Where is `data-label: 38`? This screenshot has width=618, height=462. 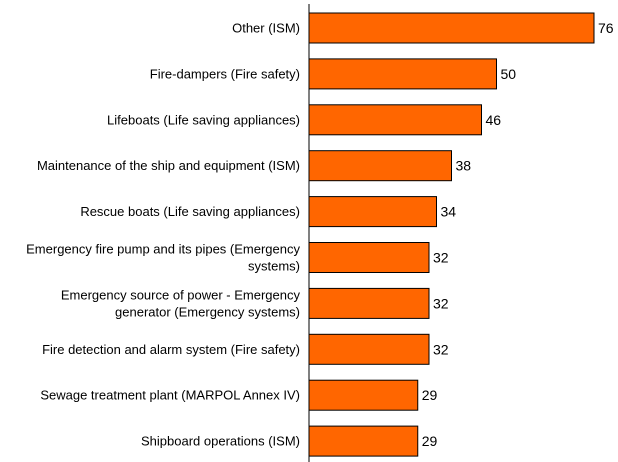
data-label: 38 is located at coordinates (464, 166).